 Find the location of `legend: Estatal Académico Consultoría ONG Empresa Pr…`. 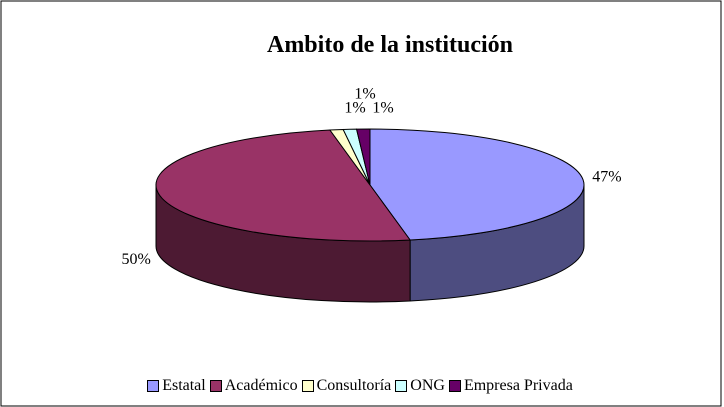

legend: Estatal Académico Consultoría ONG Empresa Pr… is located at coordinates (362, 386).